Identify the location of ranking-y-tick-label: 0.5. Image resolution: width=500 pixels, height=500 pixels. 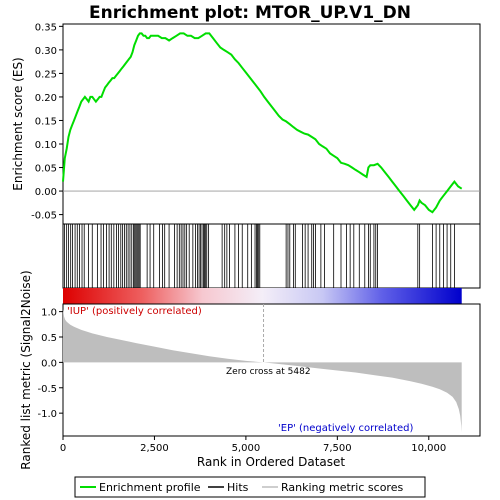
(49, 338).